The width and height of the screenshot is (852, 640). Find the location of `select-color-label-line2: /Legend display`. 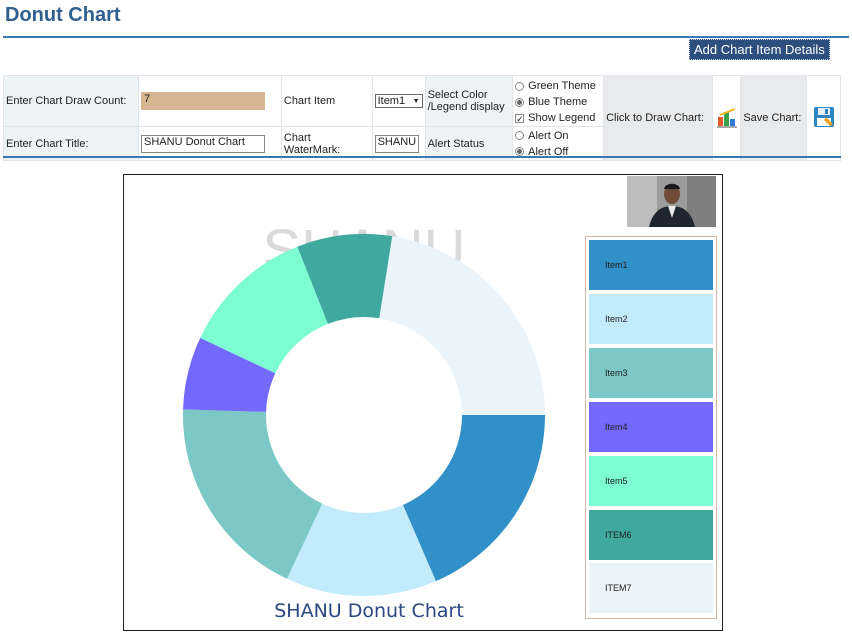

select-color-label-line2: /Legend display is located at coordinates (466, 107).